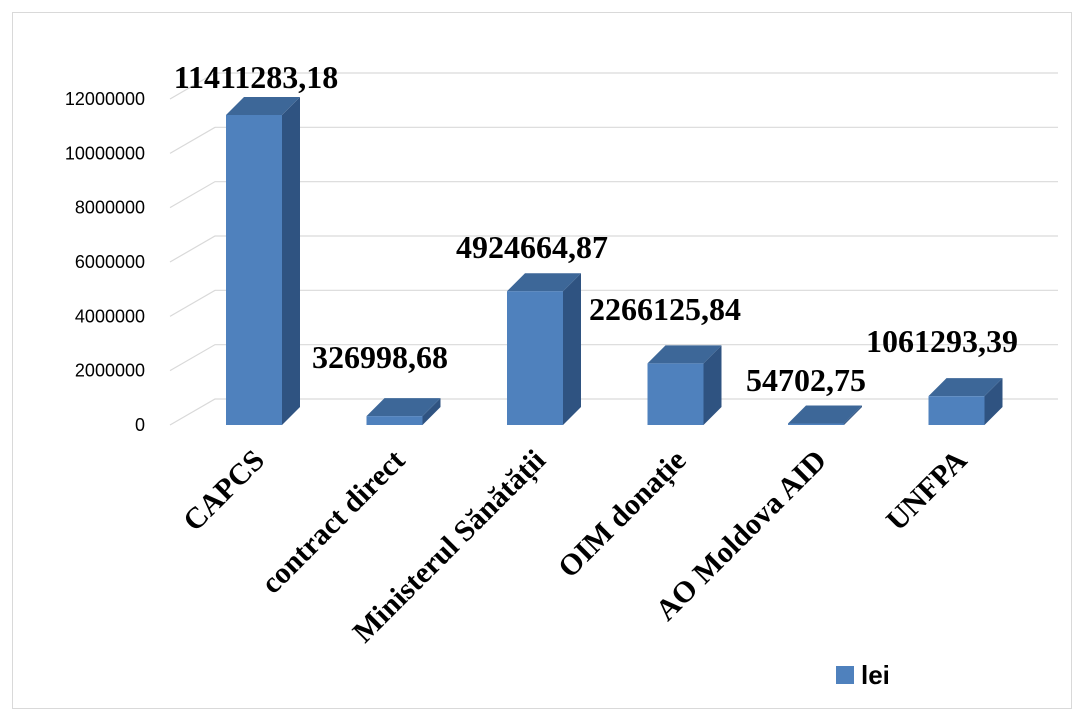 The image size is (1084, 717). I want to click on data-label: 11411283,18, so click(256, 77).